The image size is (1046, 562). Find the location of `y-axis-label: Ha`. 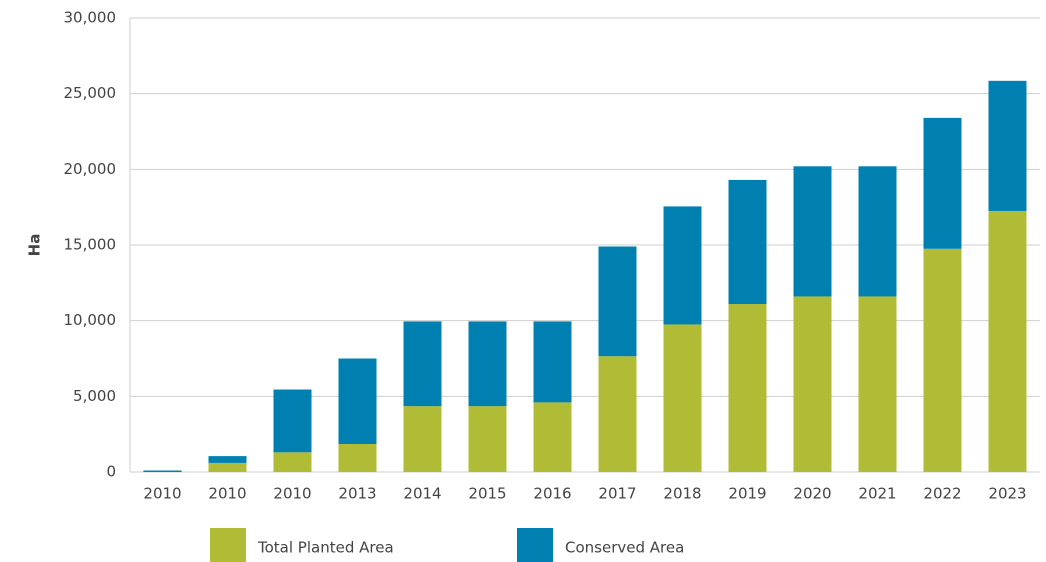

y-axis-label: Ha is located at coordinates (35, 245).